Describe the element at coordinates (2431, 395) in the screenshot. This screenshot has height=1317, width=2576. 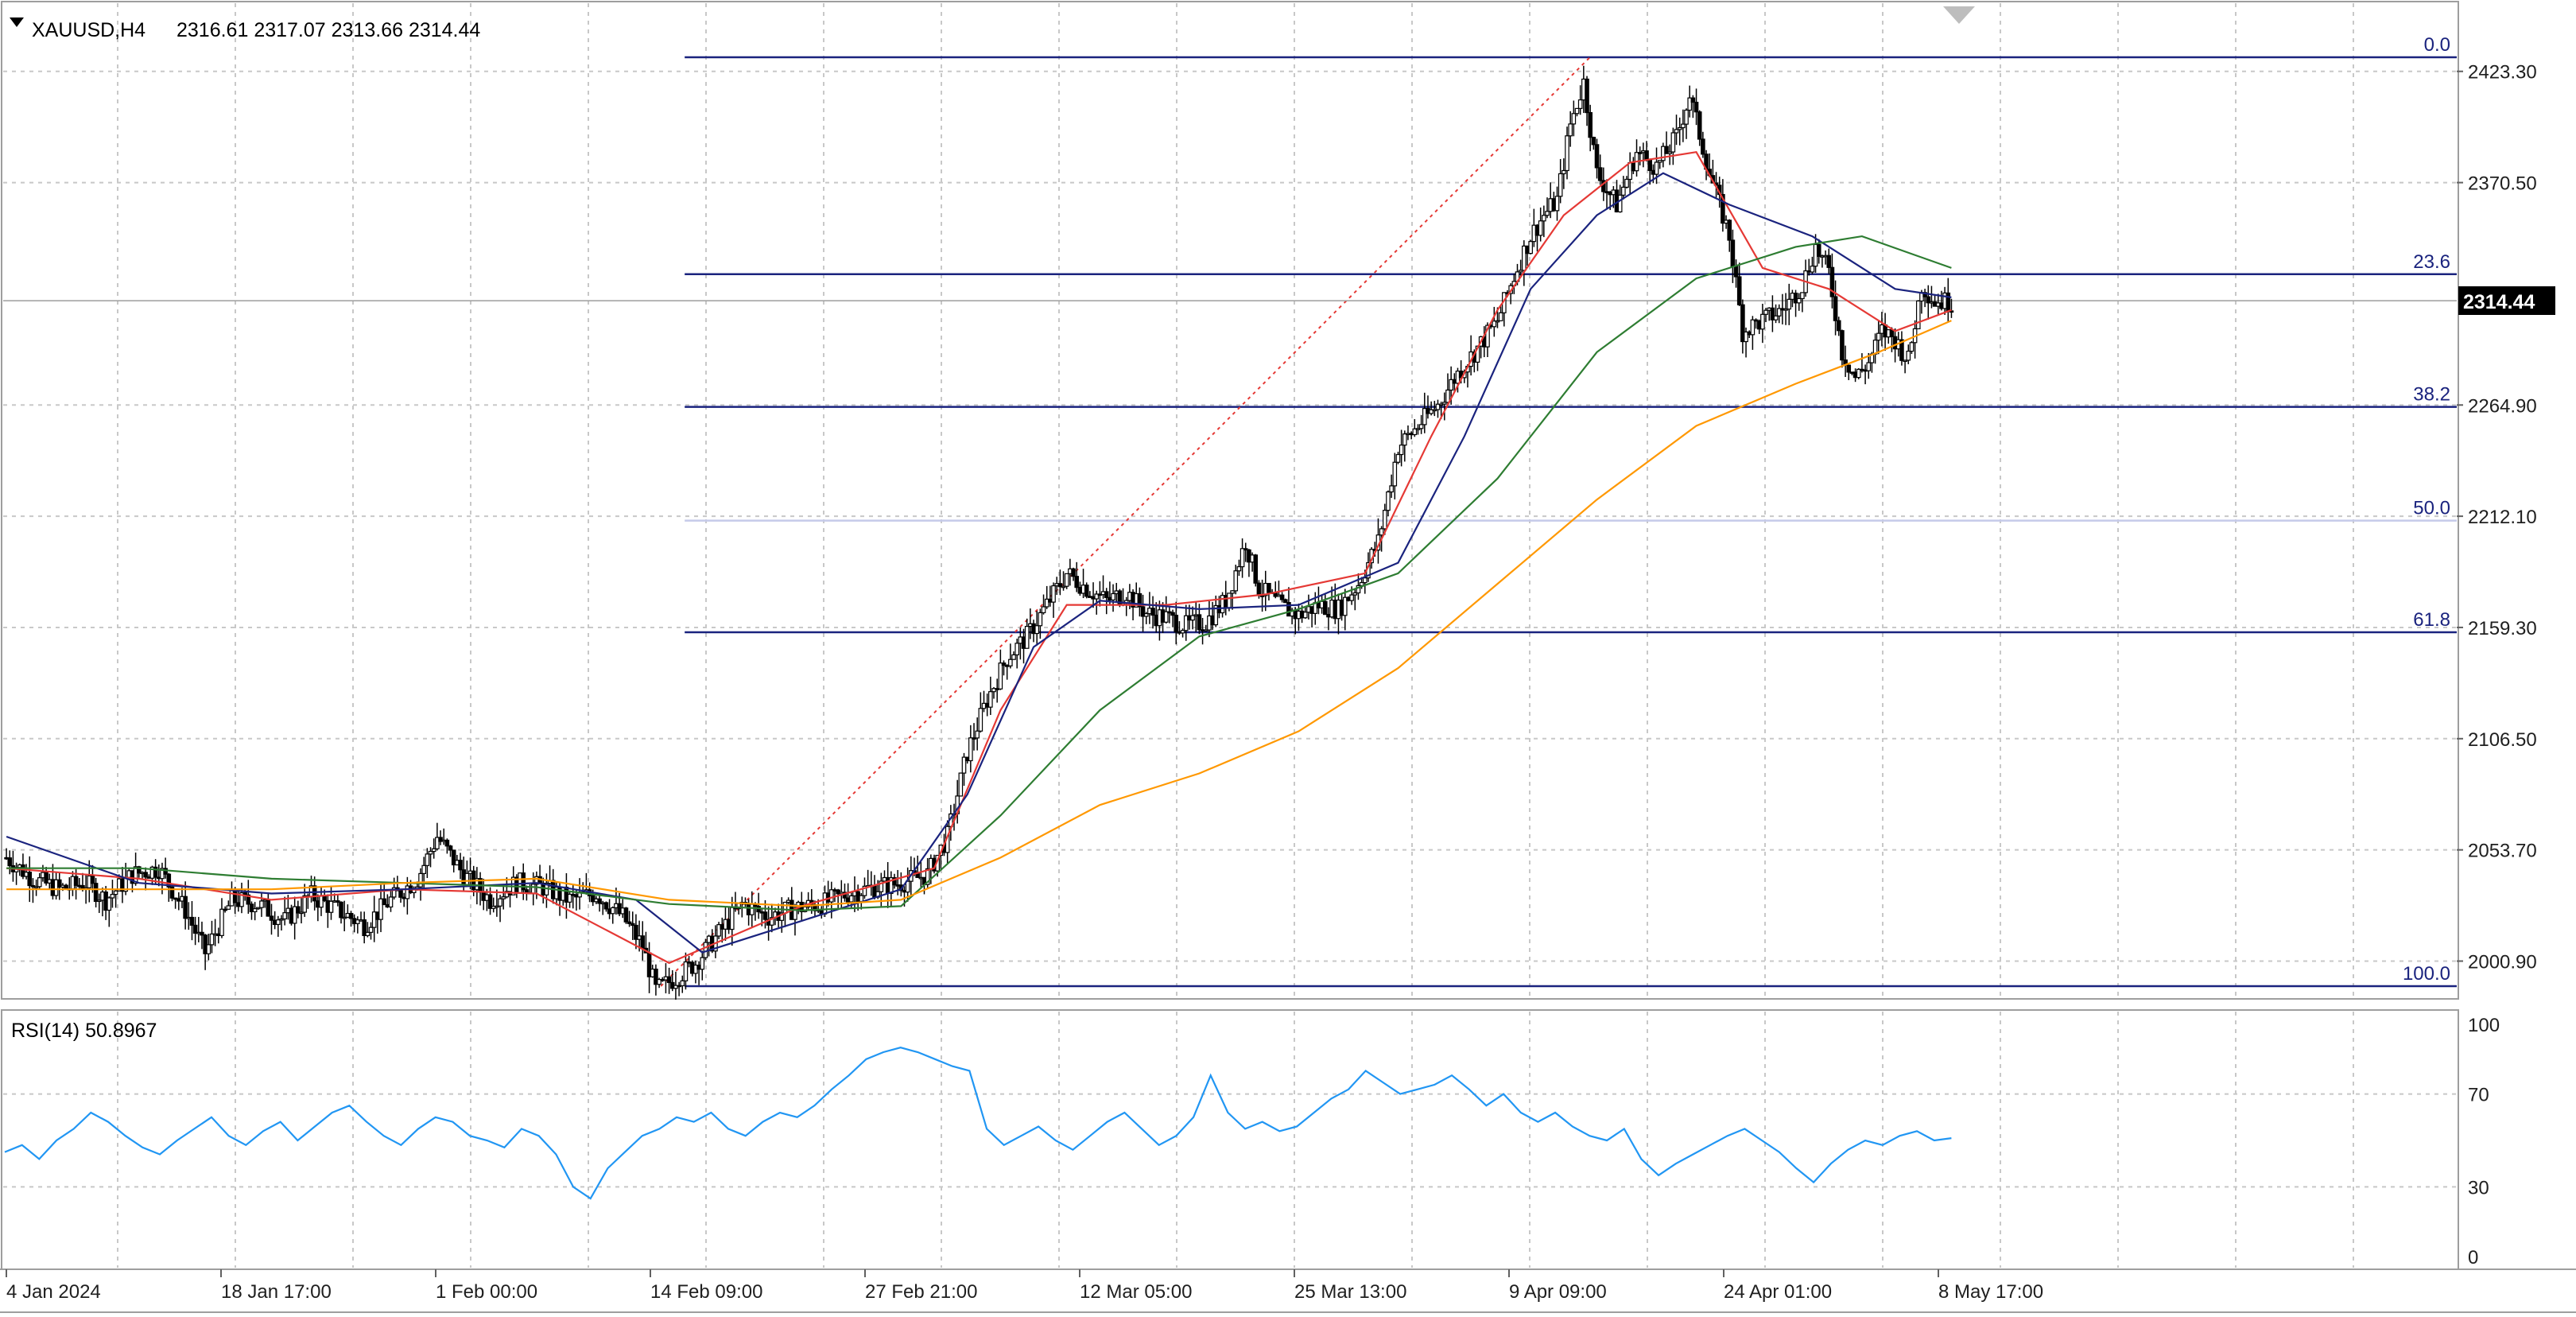
I see `fib-level-label: 38.2` at that location.